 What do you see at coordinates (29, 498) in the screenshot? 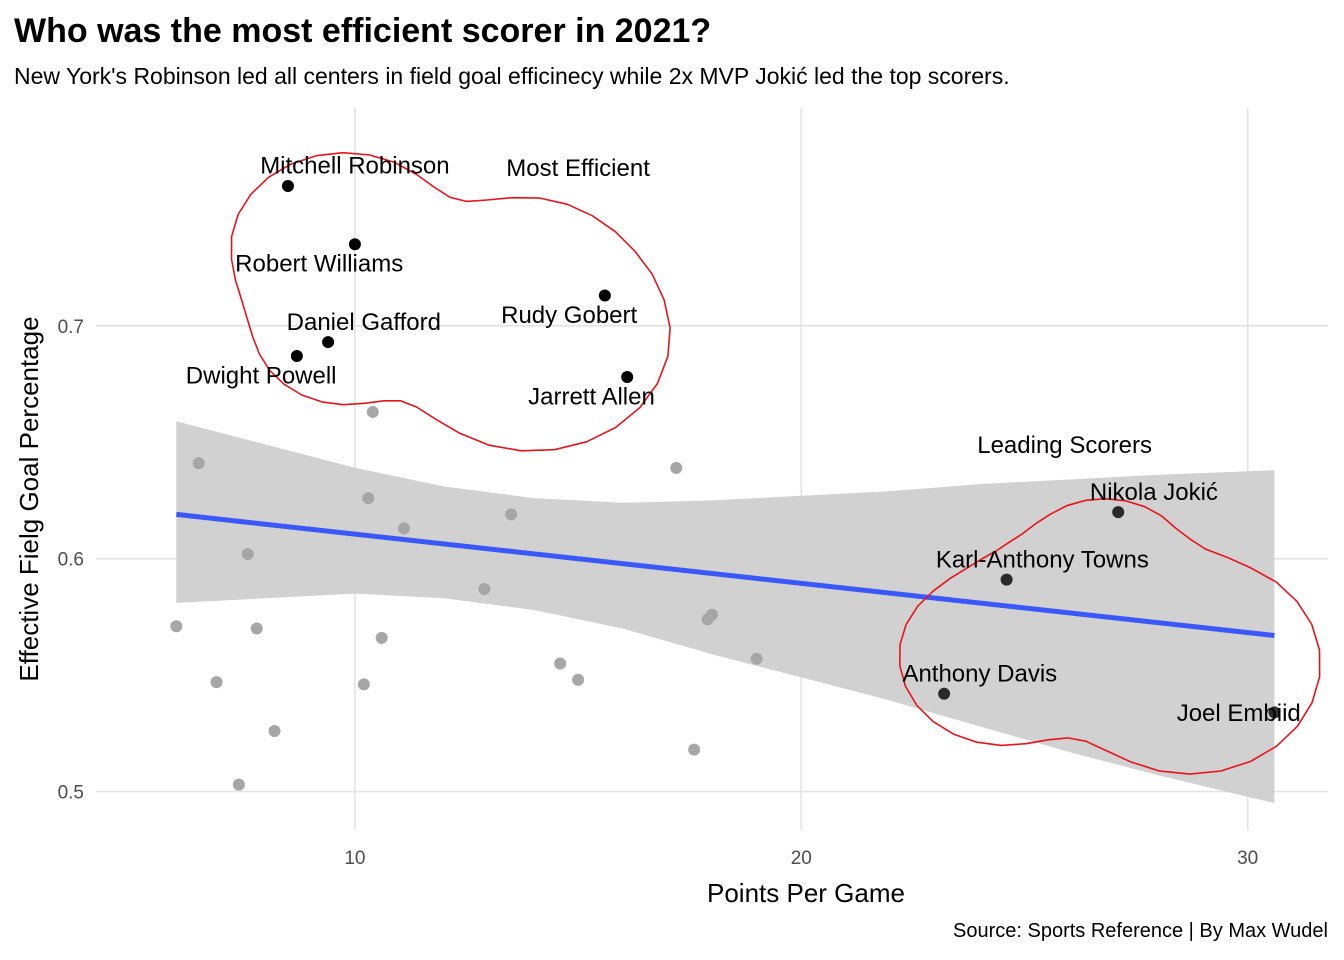
I see `y-axis-title: Effective Fielg Goal Percentage` at bounding box center [29, 498].